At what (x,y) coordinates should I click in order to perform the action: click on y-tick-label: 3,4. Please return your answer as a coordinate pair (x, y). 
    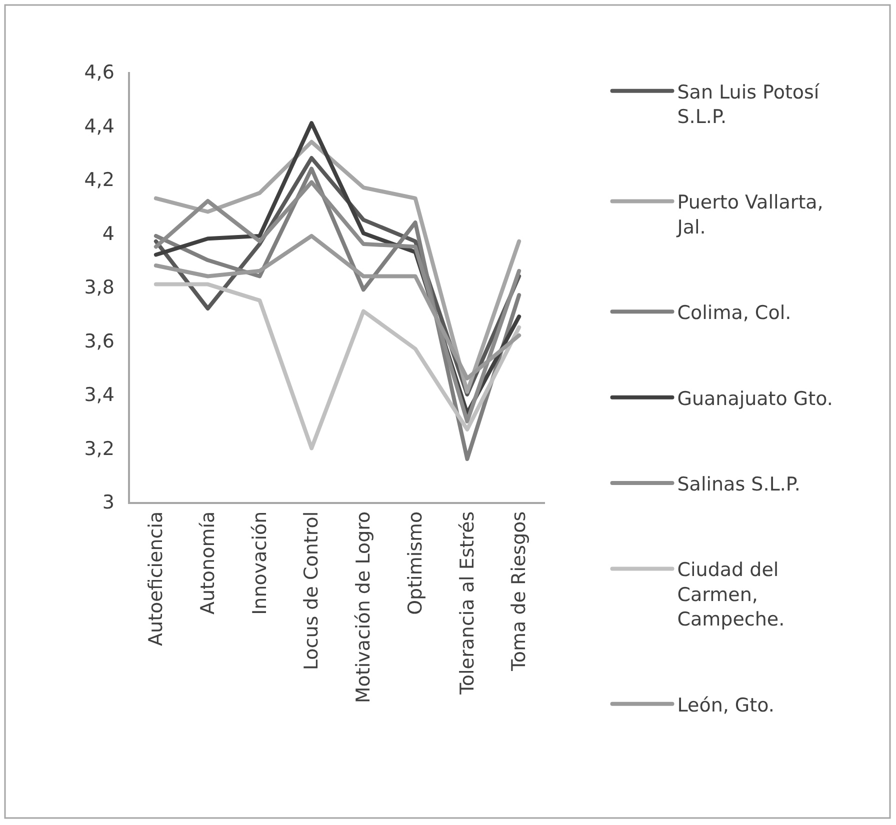
    Looking at the image, I should click on (99, 395).